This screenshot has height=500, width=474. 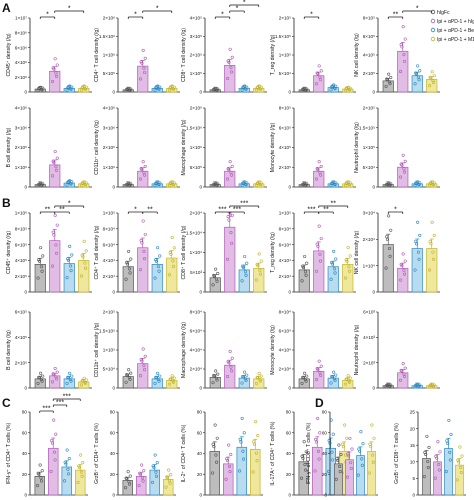 What do you see at coordinates (21, 33) in the screenshot?
I see `y-tick-label: 8×10⁶` at bounding box center [21, 33].